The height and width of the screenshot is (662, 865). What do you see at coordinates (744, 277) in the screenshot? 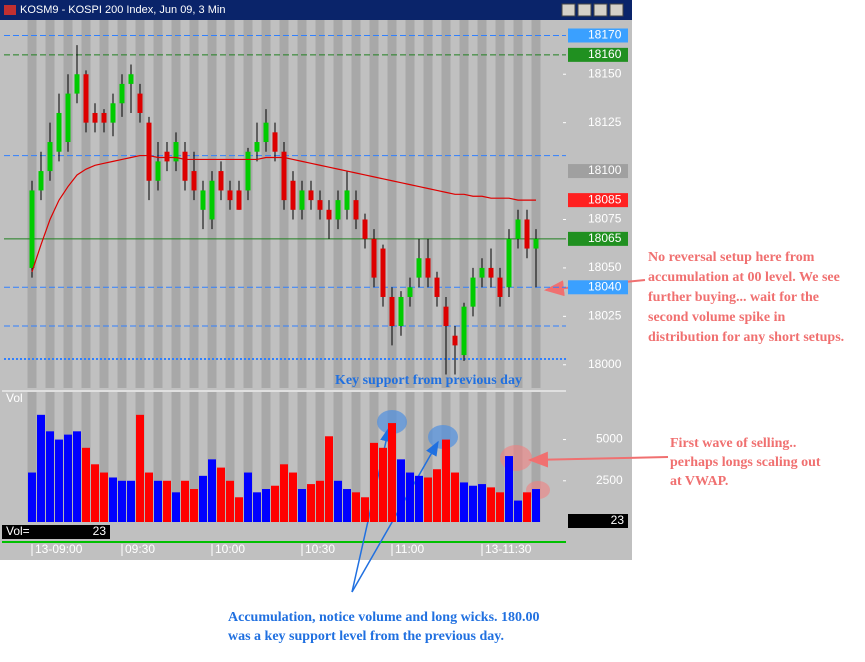
I see `annotation: accumulation at 00 level. We see` at bounding box center [744, 277].